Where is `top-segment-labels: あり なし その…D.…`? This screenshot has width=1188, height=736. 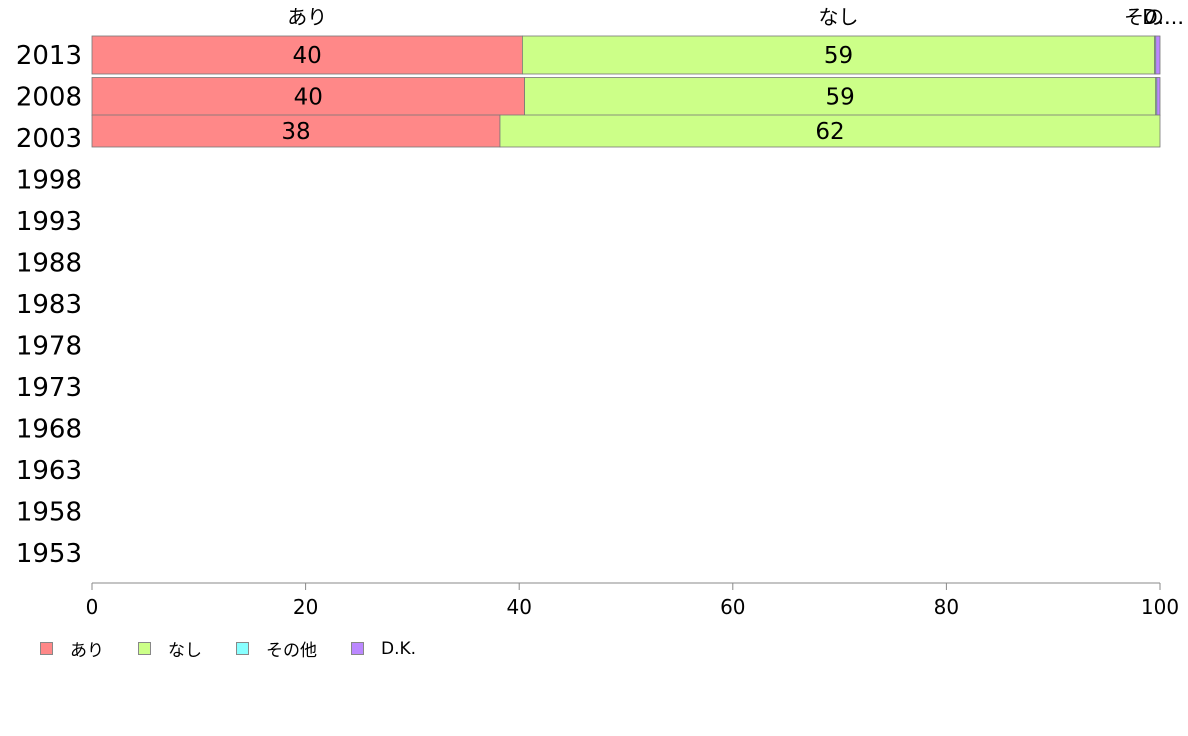
top-segment-labels: あり なし その…D.… is located at coordinates (735, 17).